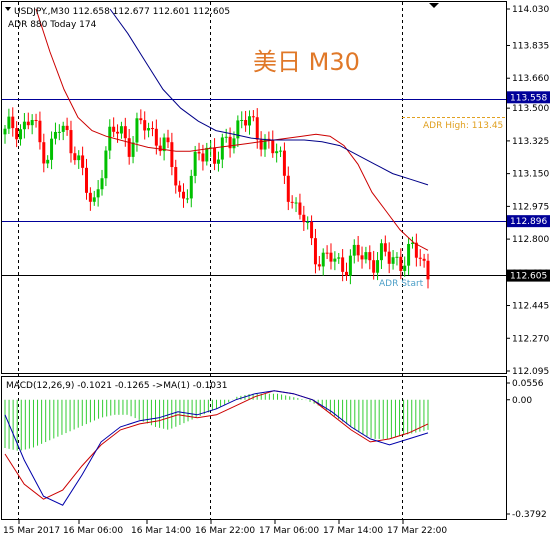  Describe the element at coordinates (528, 384) in the screenshot. I see `macd-tick-label: 0.0556` at that location.